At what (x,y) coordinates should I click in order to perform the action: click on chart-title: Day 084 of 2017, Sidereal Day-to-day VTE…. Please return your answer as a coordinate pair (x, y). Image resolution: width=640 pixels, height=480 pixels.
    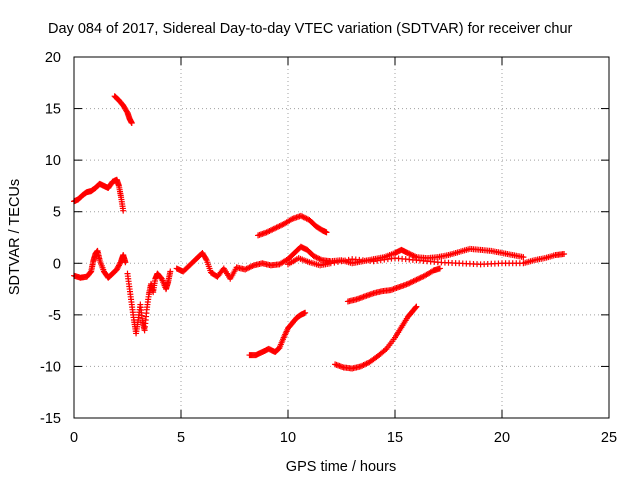
    Looking at the image, I should click on (310, 29).